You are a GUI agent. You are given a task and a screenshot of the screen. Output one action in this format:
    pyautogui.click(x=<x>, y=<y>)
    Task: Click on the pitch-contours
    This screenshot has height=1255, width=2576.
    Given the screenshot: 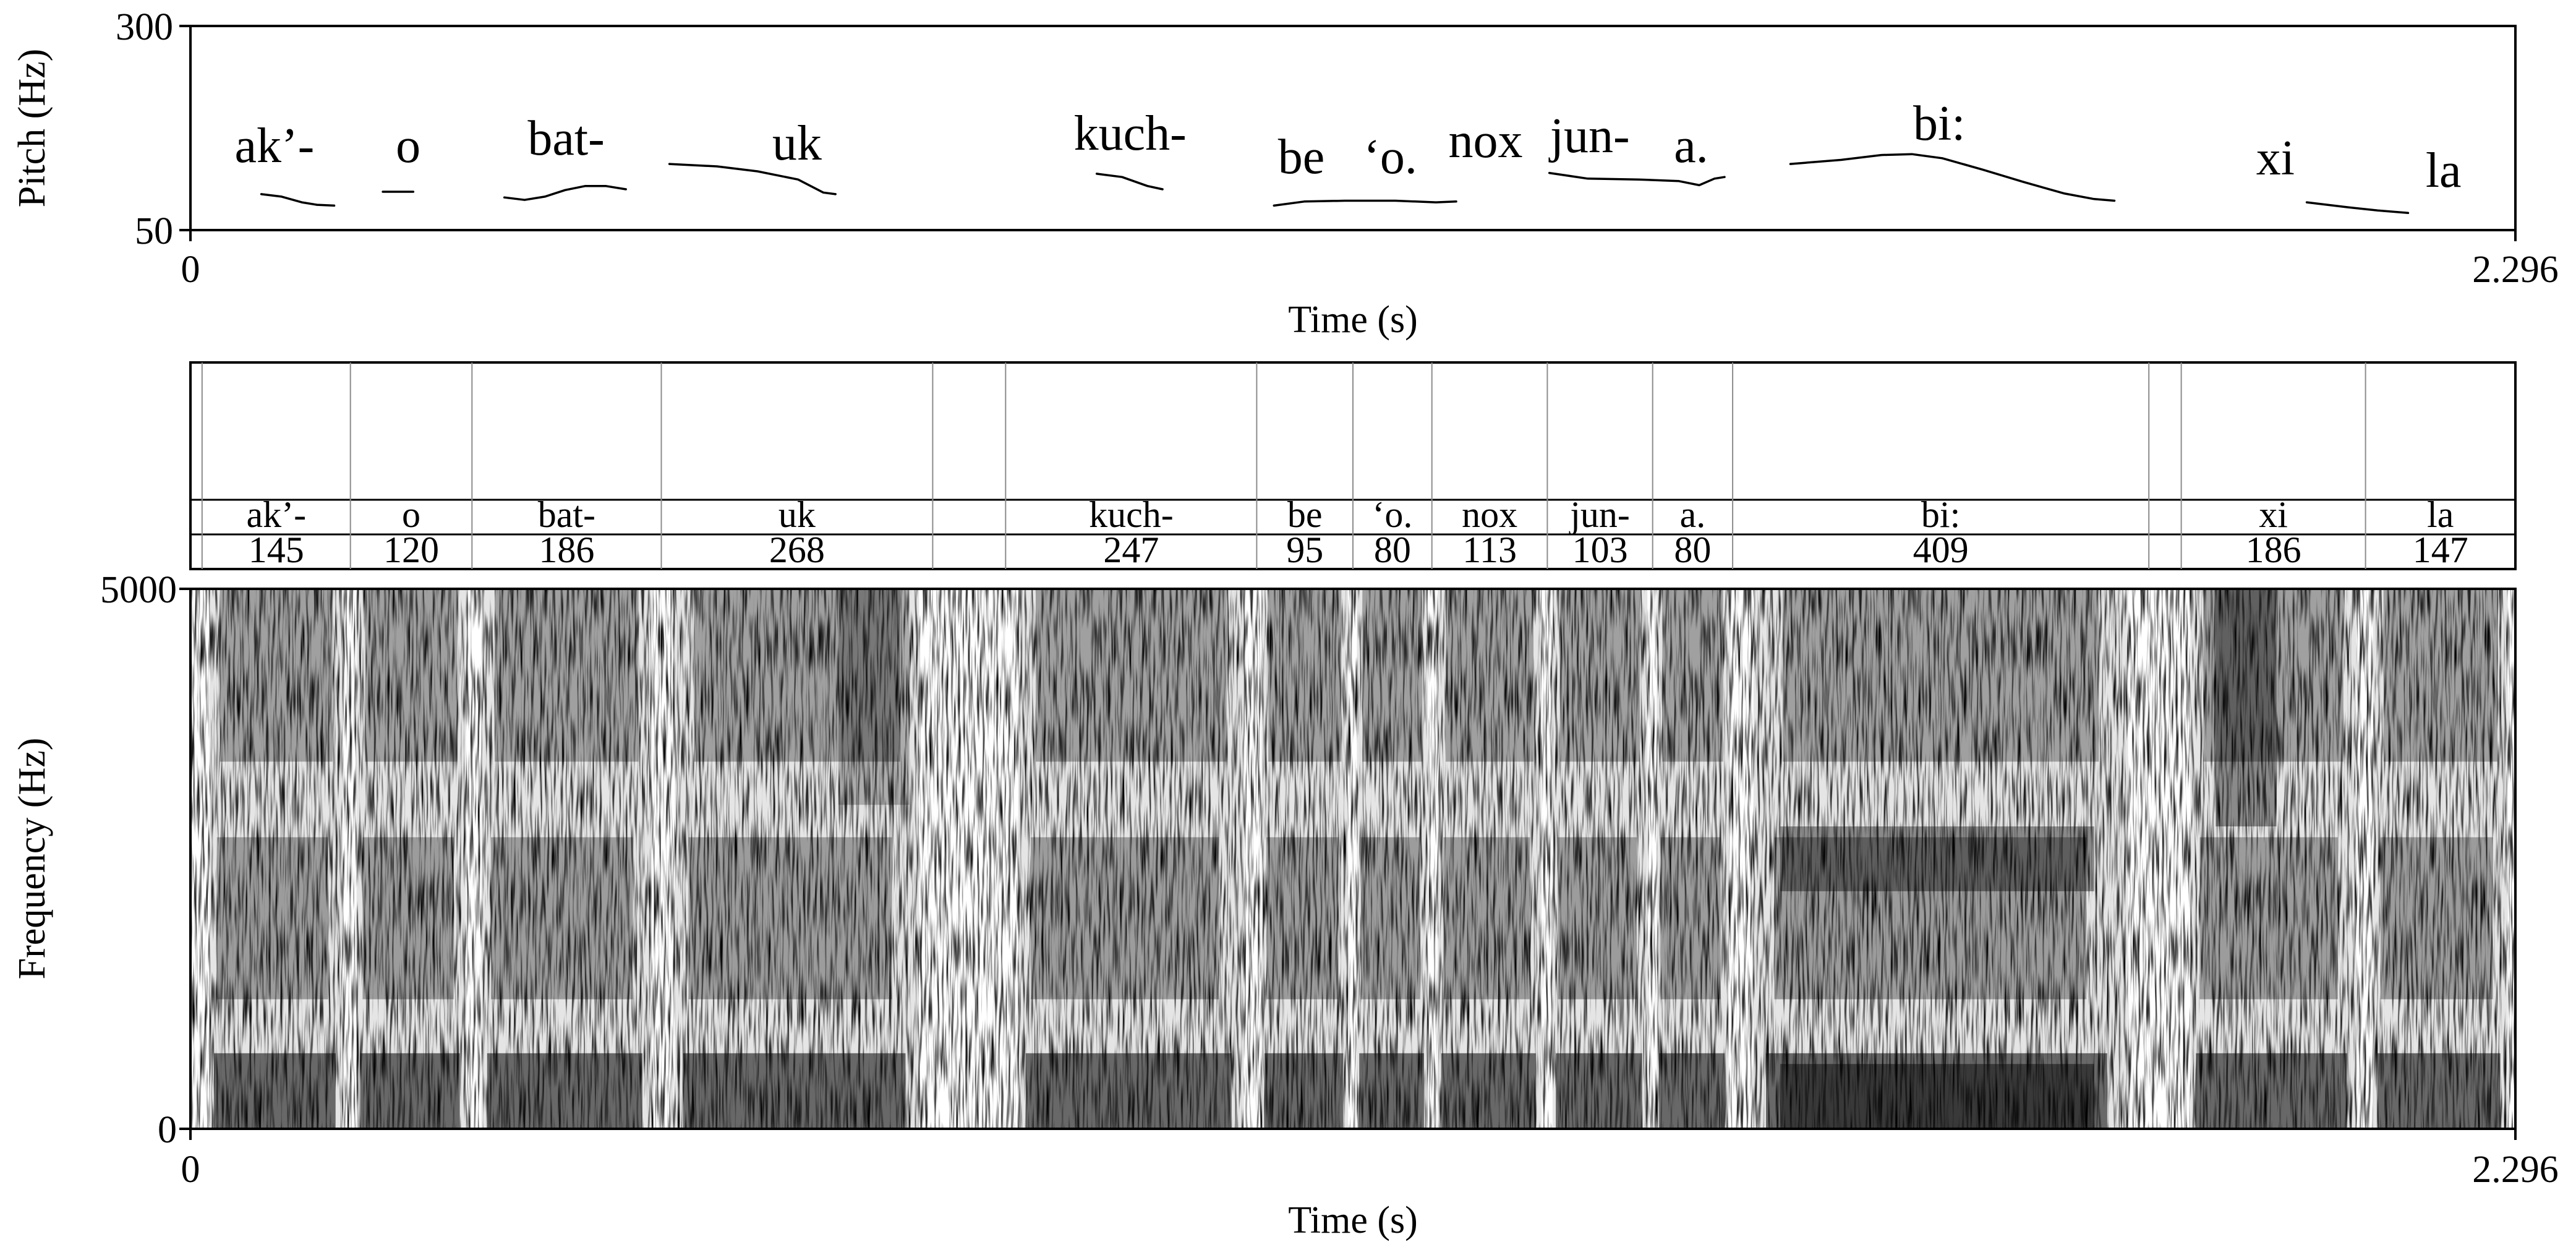 What is the action you would take?
    pyautogui.click(x=1335, y=184)
    